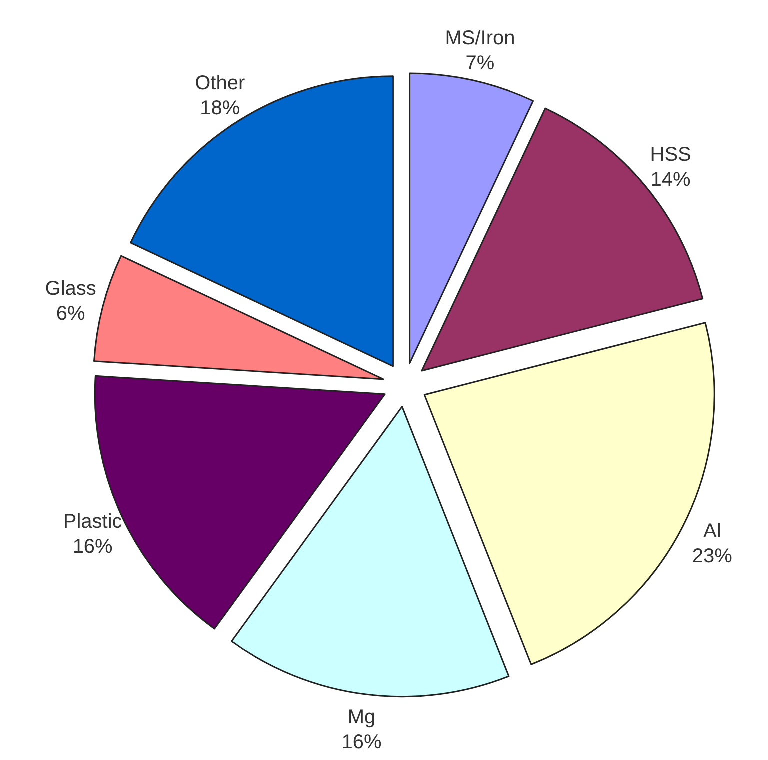 This screenshot has height=760, width=768. Describe the element at coordinates (671, 180) in the screenshot. I see `data-label: 14%` at that location.